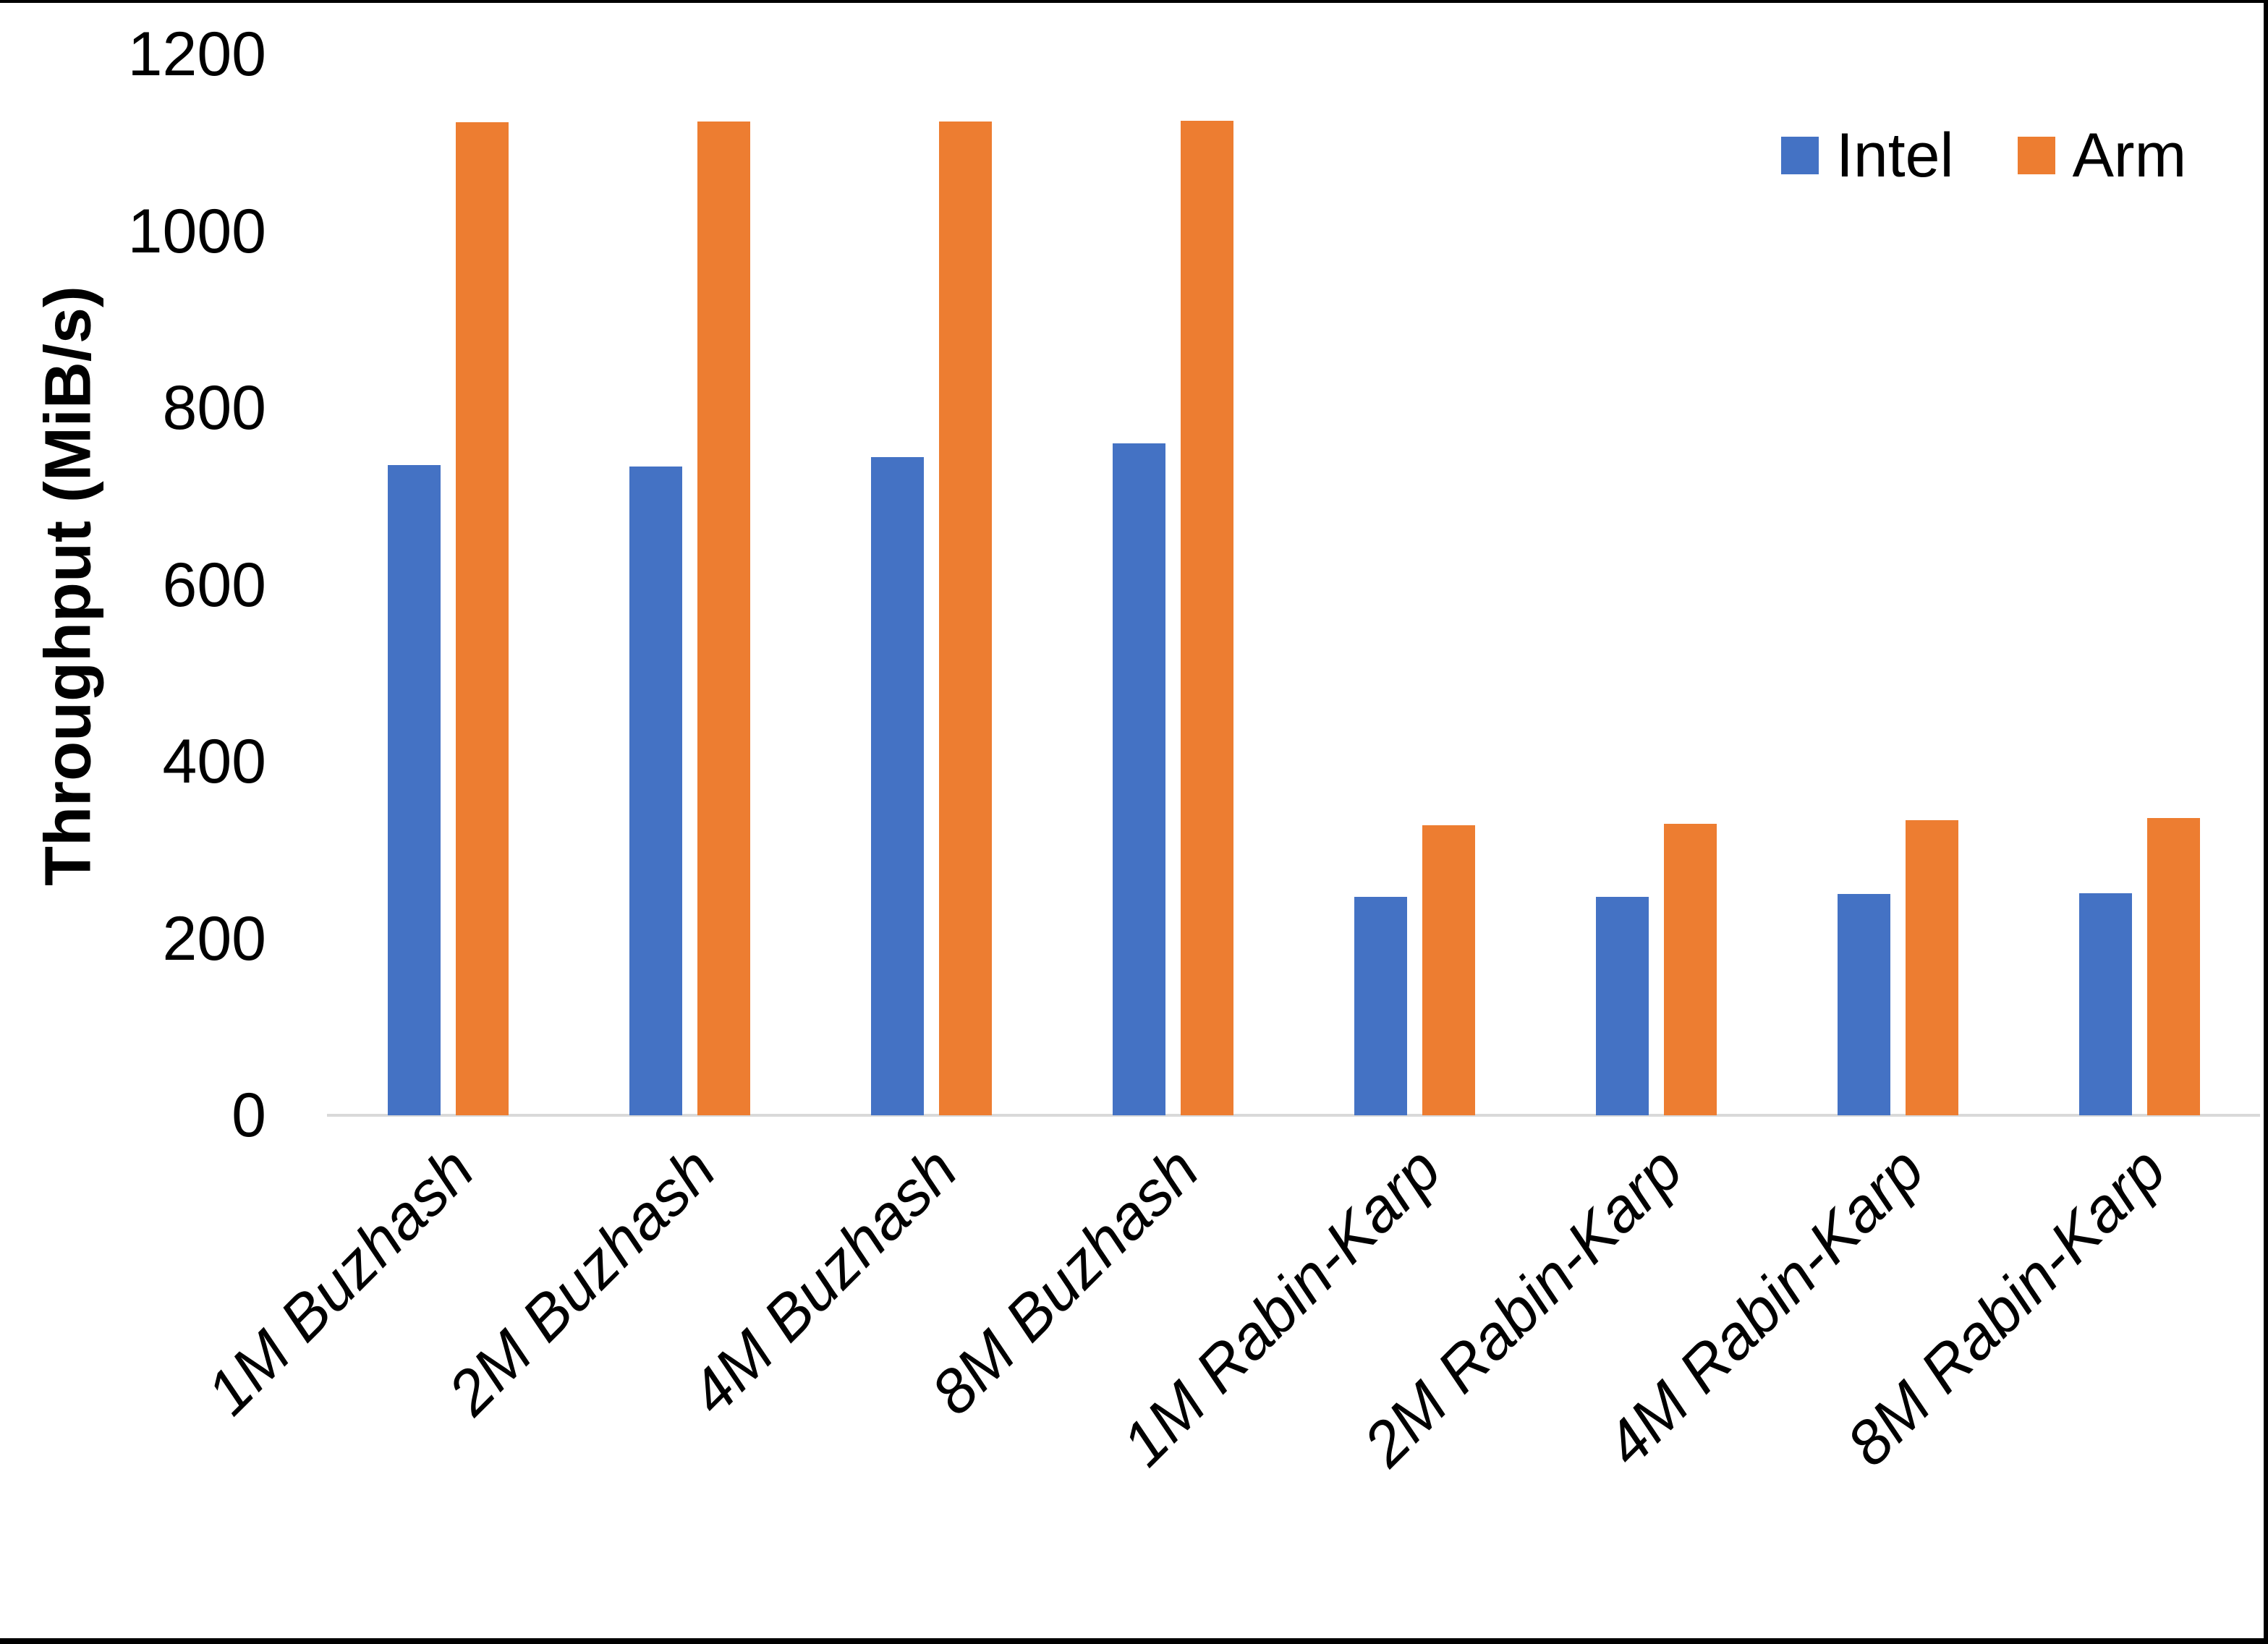  What do you see at coordinates (1138, 779) in the screenshot?
I see `bar-intel-8m-buzhash` at bounding box center [1138, 779].